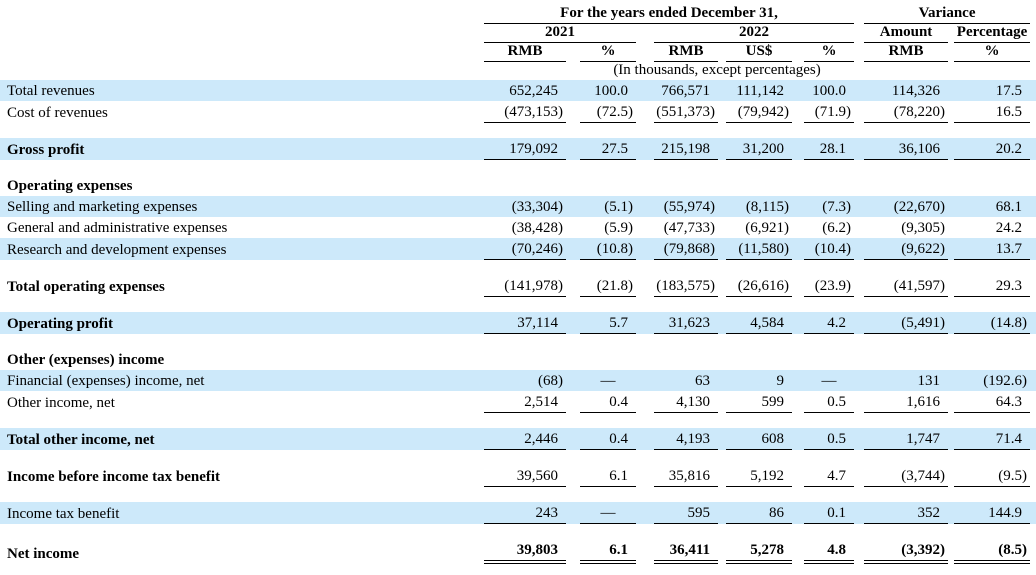  Describe the element at coordinates (518, 71) in the screenshot. I see `header-row-note: (In thousands, except percentages)` at that location.